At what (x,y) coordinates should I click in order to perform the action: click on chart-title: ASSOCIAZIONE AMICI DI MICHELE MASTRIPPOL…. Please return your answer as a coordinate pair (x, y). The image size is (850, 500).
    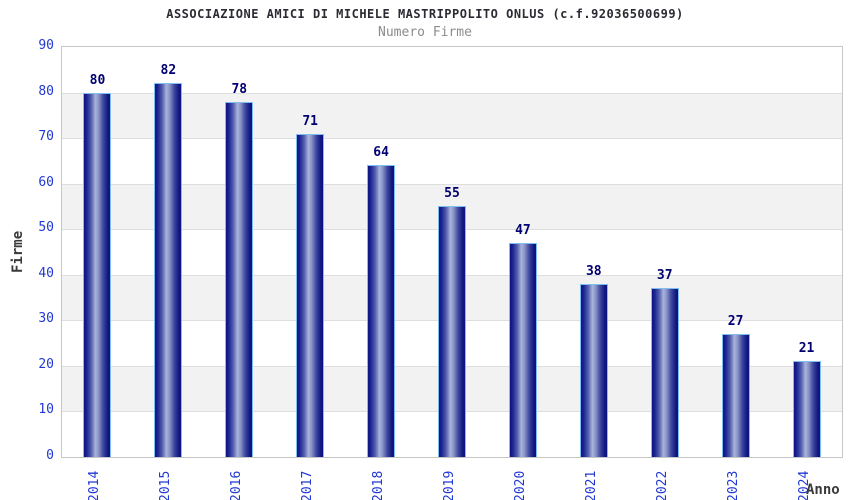
    Looking at the image, I should click on (425, 14).